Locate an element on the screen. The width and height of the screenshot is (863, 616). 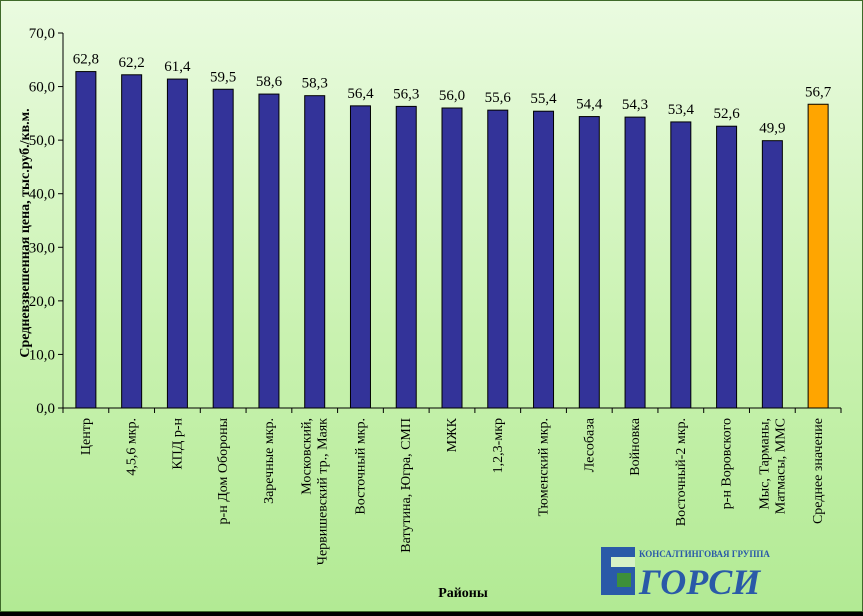
category-label: Центр is located at coordinates (86, 436).